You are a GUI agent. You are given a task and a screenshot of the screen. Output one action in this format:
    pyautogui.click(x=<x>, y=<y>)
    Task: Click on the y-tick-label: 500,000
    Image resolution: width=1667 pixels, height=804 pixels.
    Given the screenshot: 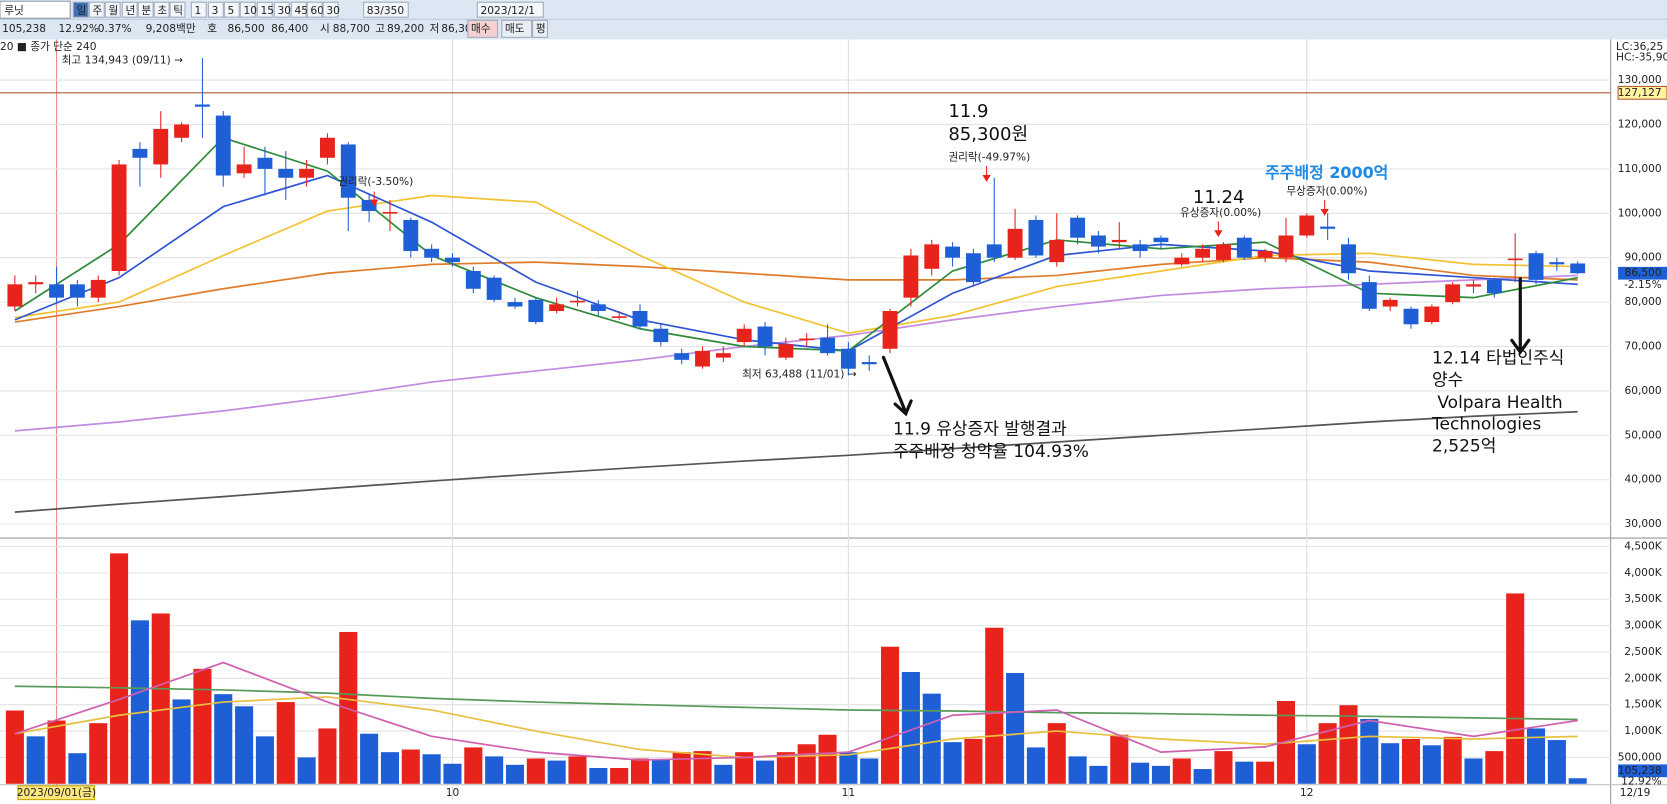 What is the action you would take?
    pyautogui.click(x=1640, y=756)
    